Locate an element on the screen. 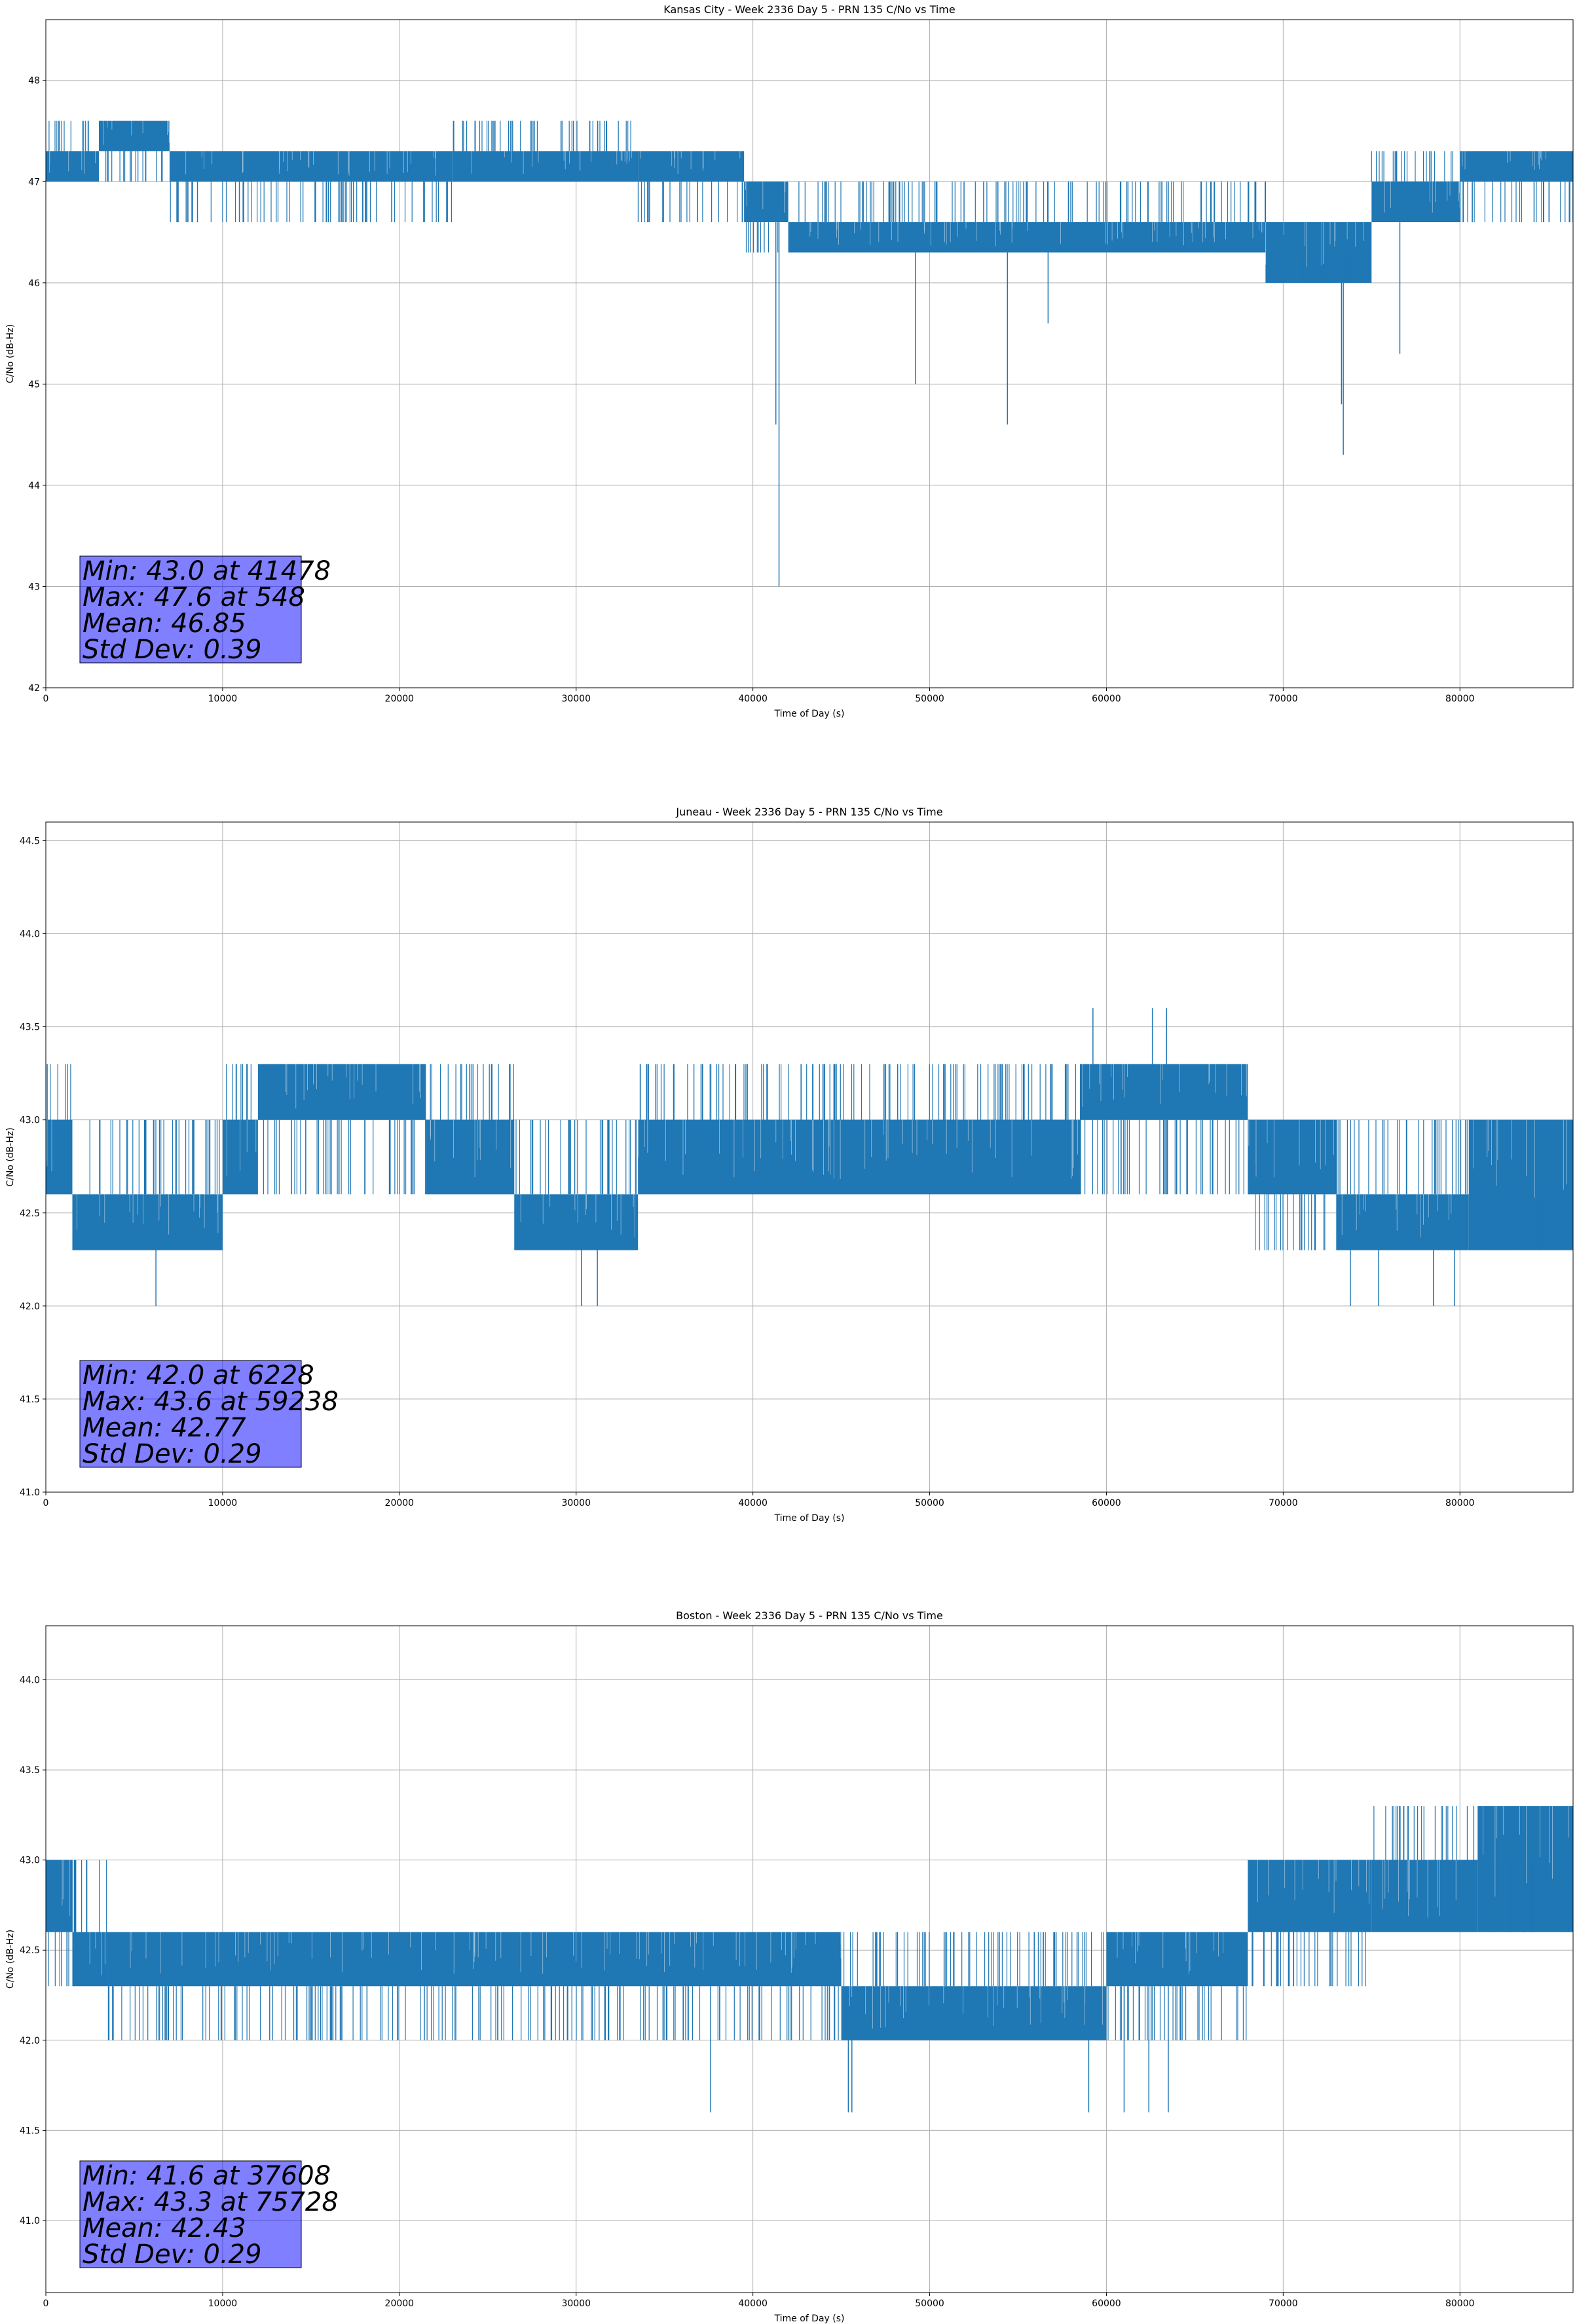 This screenshot has height=2324, width=1577. y-tick-label: 42 is located at coordinates (34, 688).